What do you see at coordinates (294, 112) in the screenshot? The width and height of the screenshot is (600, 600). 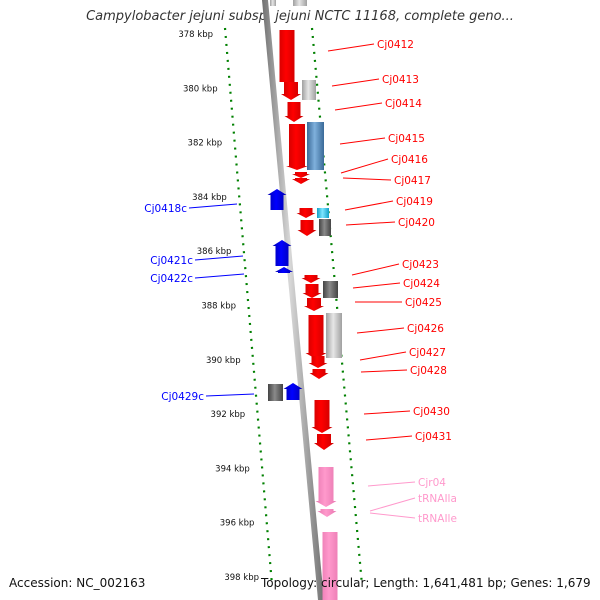 I see `gene-arrow-cj0414` at bounding box center [294, 112].